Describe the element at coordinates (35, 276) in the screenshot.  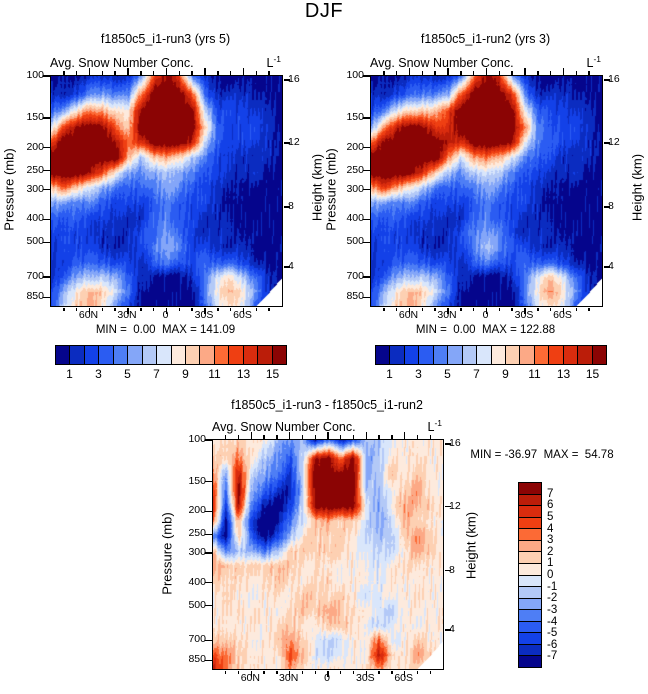
I see `pressure-tick-label: 700` at that location.